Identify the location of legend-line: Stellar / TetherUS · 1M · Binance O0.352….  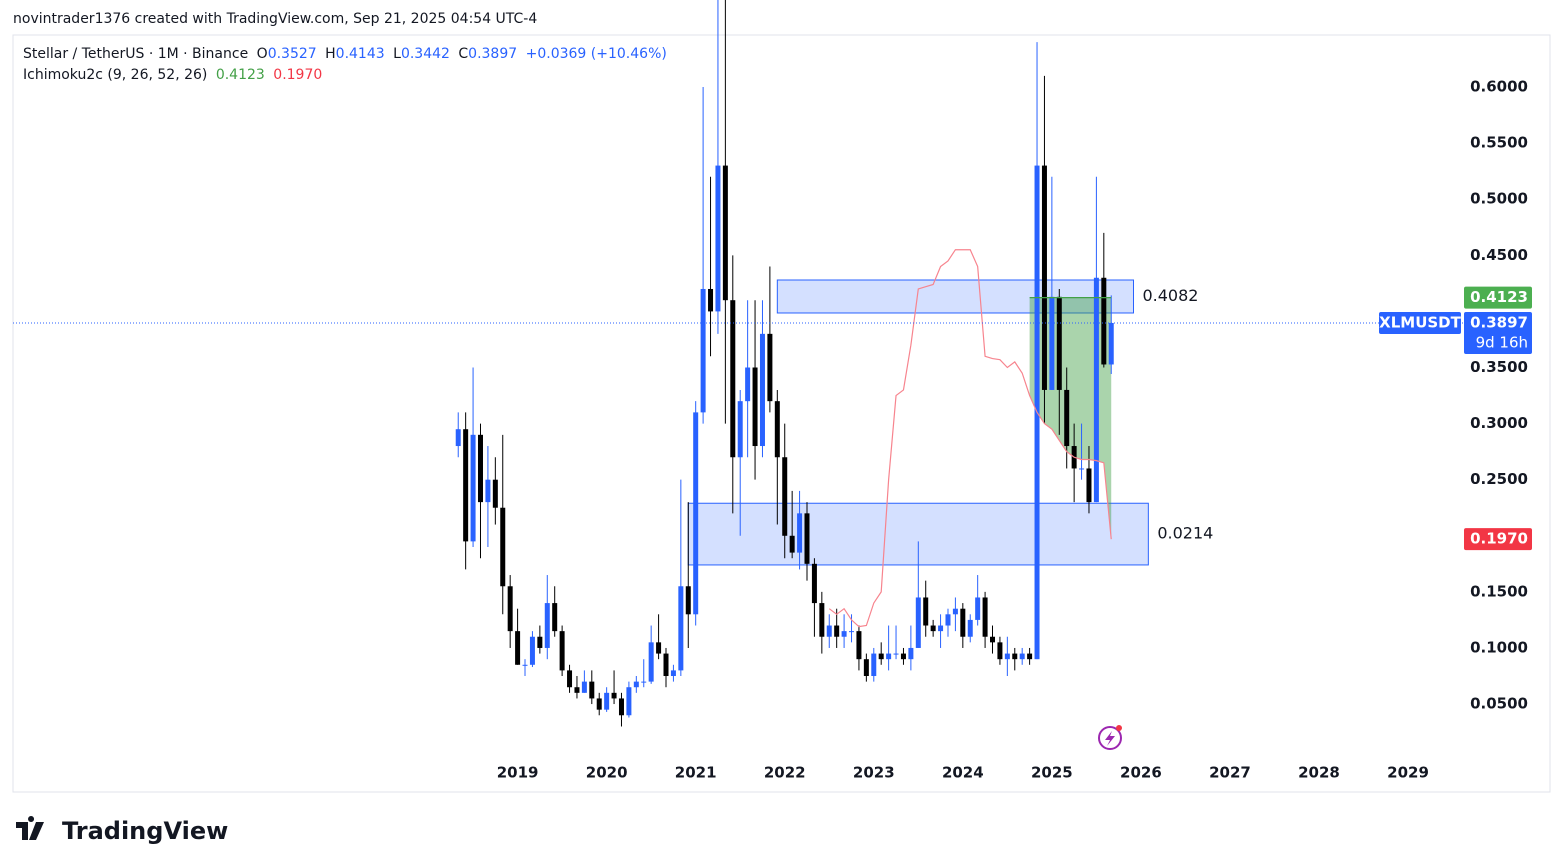
(345, 54).